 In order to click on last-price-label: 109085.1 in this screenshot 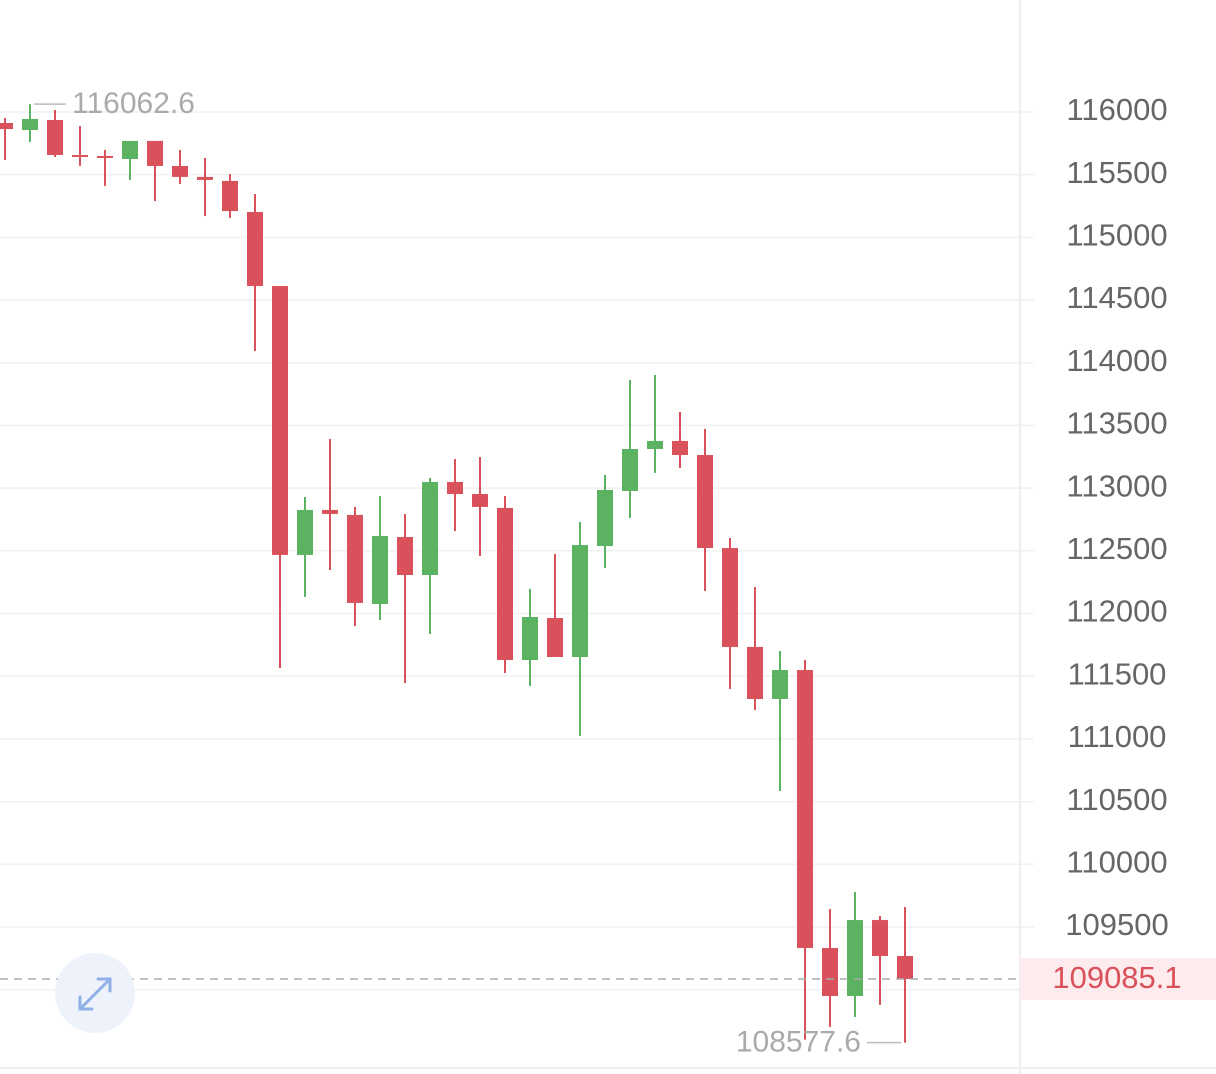, I will do `click(1116, 977)`.